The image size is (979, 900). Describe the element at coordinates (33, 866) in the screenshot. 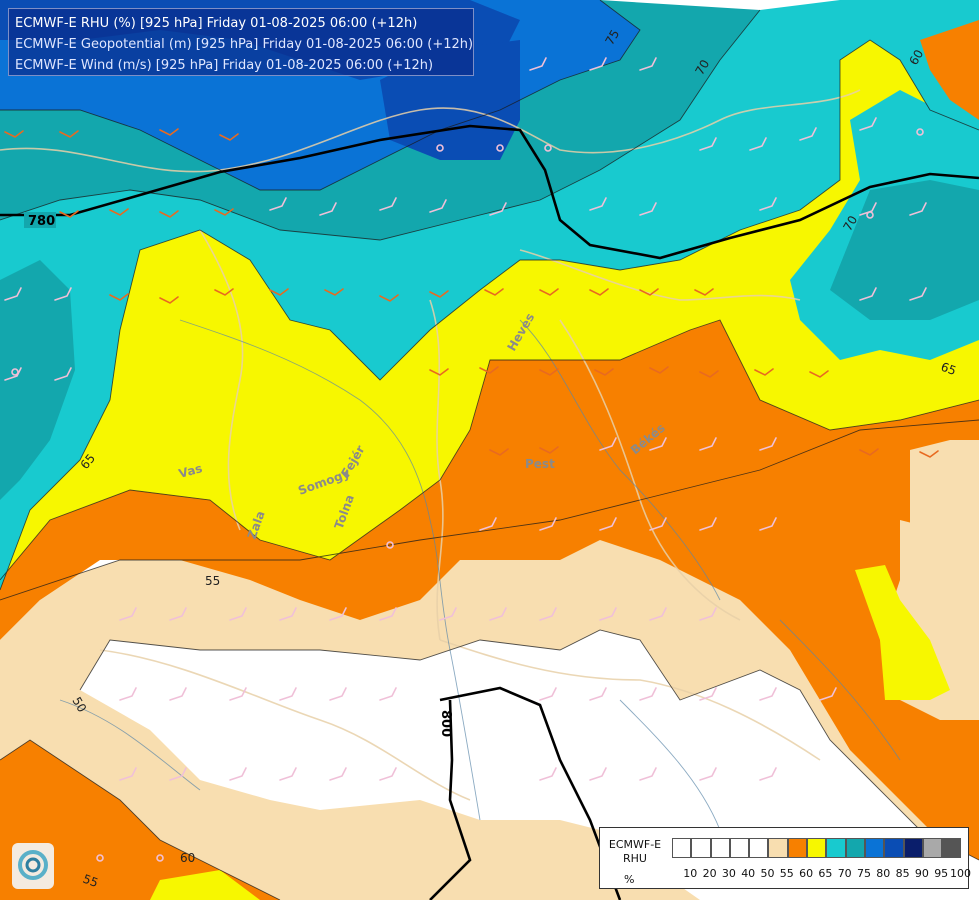

I see `ecmwf-logo-icon` at that location.